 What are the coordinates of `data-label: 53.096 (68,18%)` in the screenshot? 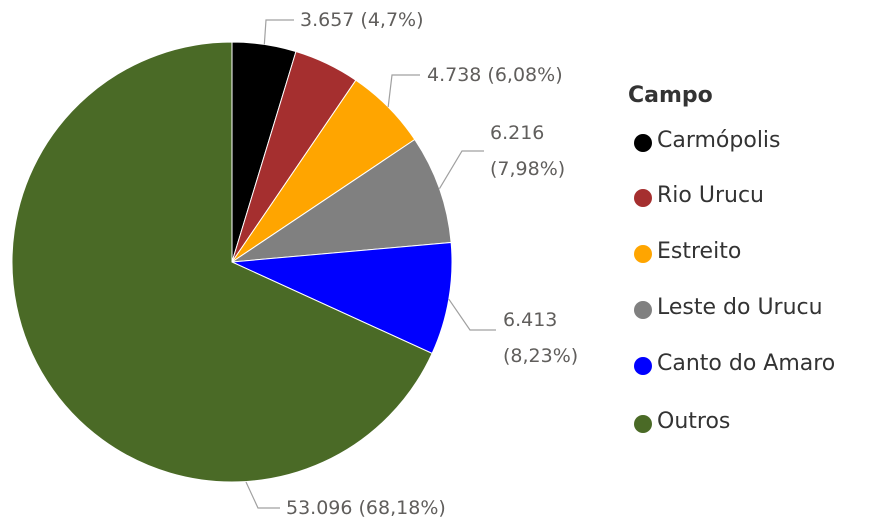 It's located at (366, 508).